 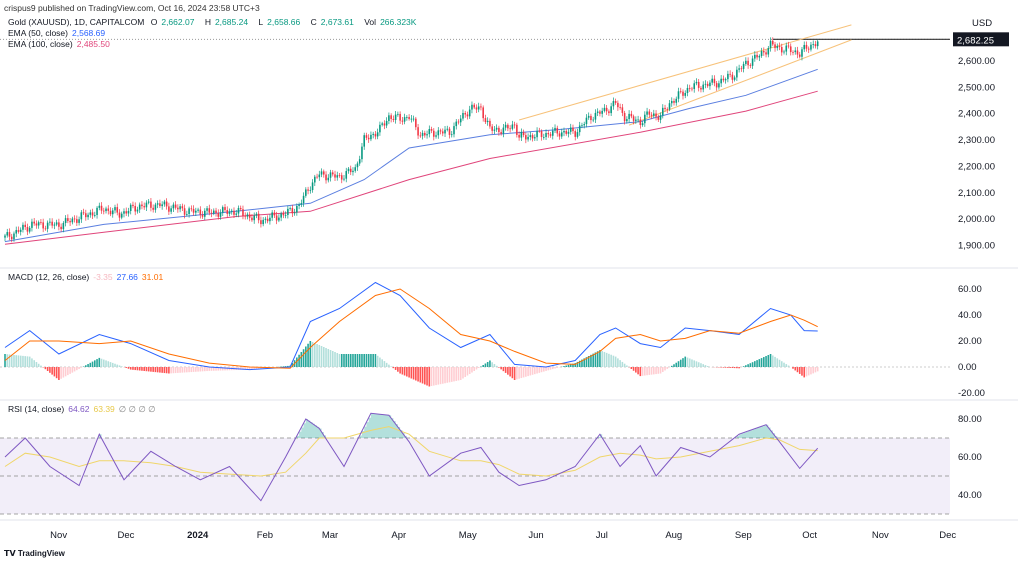 I want to click on macd-legend: MACD (12, 26, close) -3.35 27.66 31.01, so click(x=86, y=277).